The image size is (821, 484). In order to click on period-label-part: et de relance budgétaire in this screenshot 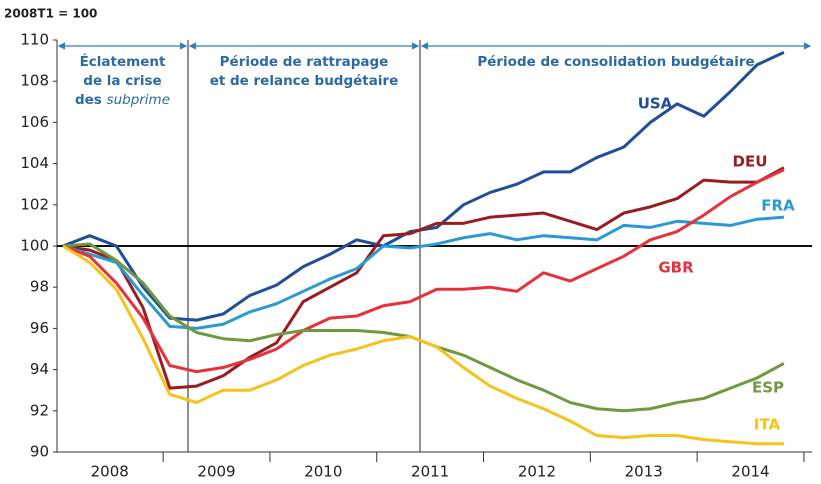, I will do `click(304, 81)`.